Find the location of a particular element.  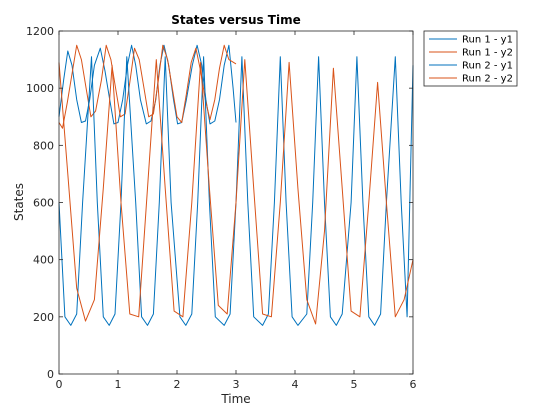

chart-title: States versus Time is located at coordinates (236, 20).